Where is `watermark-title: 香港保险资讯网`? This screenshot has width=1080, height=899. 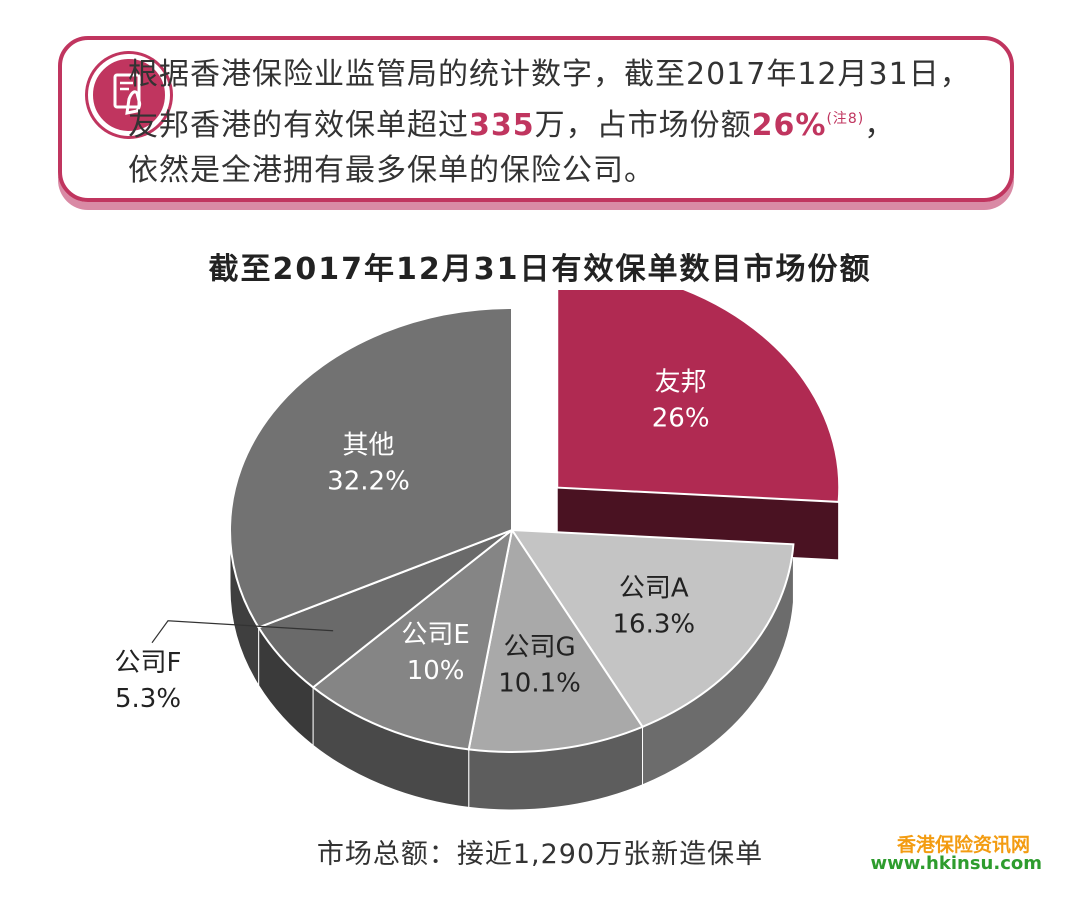
watermark-title: 香港保险资讯网 is located at coordinates (963, 845).